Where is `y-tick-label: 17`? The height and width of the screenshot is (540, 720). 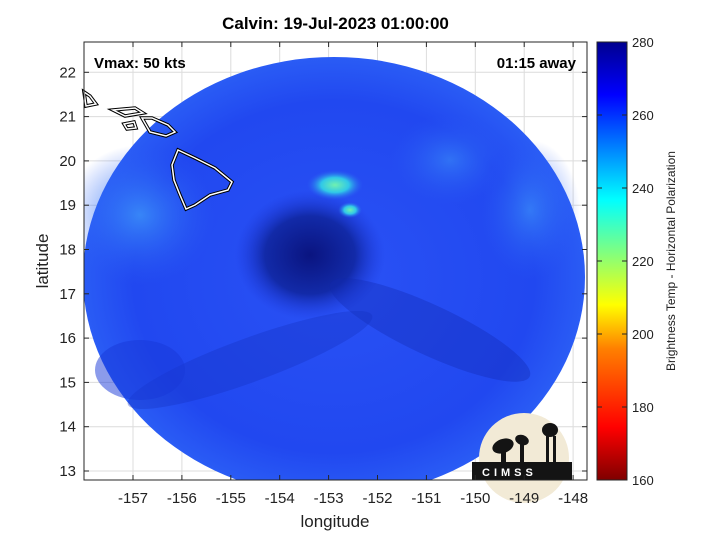
y-tick-label: 17 is located at coordinates (67, 294).